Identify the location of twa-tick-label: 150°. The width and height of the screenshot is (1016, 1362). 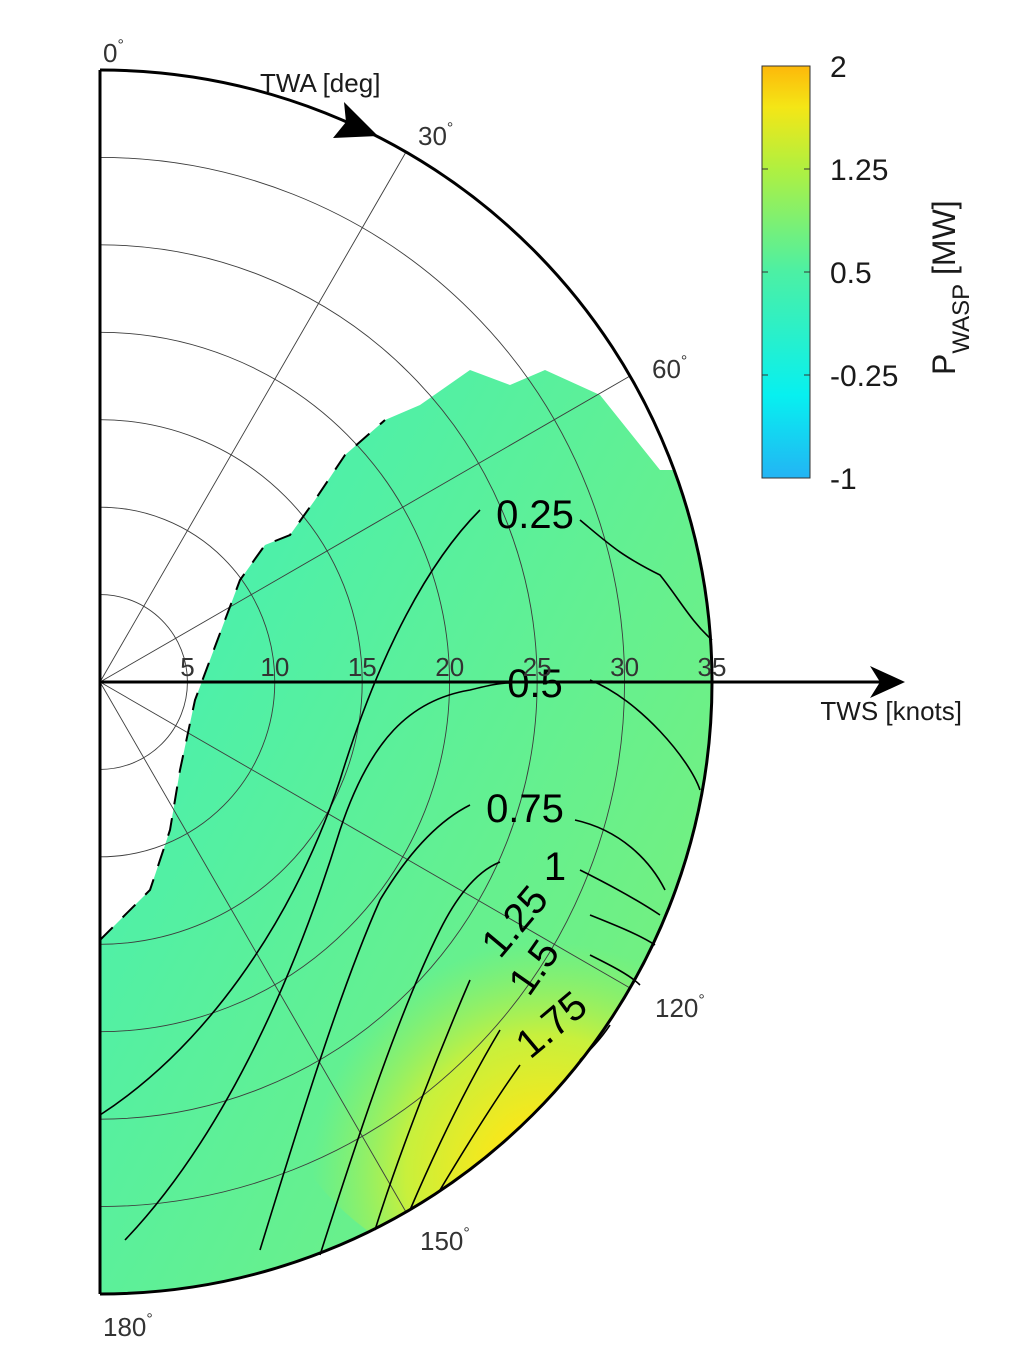
(445, 1240).